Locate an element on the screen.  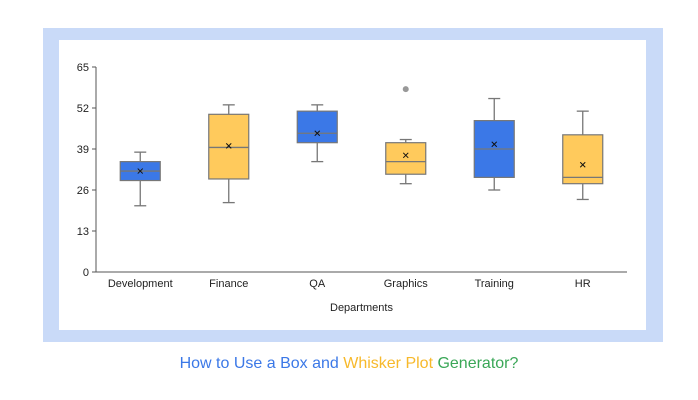
caption-part-2: Whisker Plot is located at coordinates (388, 363).